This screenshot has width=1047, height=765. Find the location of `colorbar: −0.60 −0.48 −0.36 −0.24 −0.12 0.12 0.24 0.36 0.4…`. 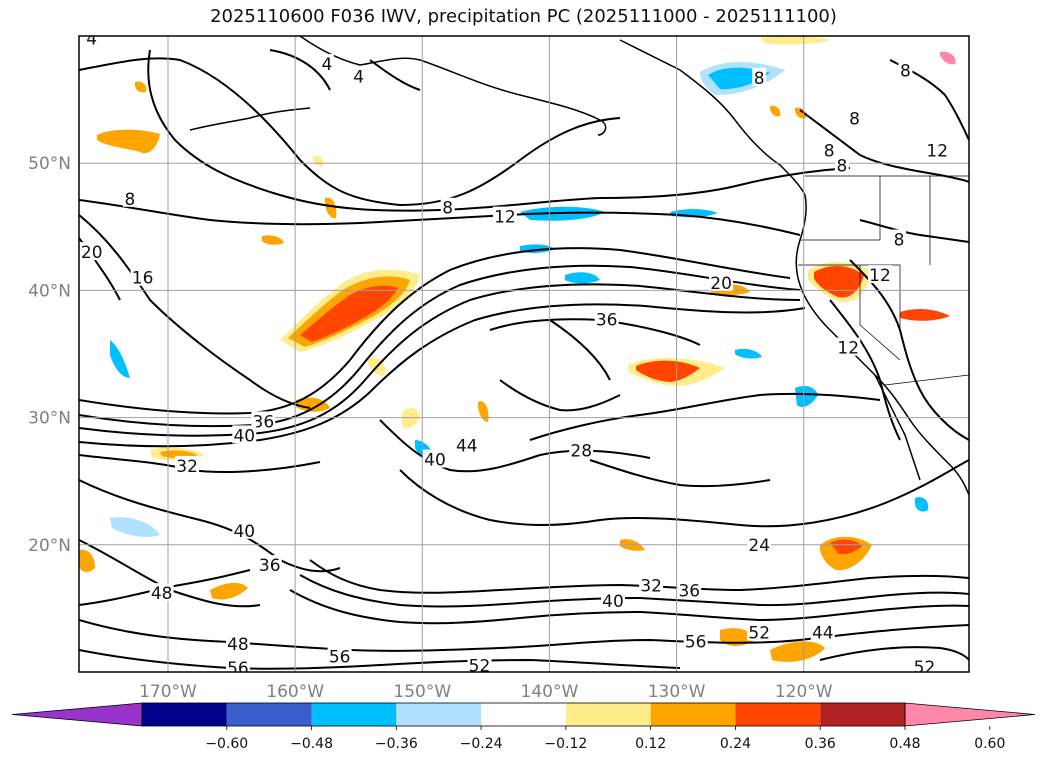

colorbar: −0.60 −0.48 −0.36 −0.24 −0.12 0.12 0.24 0.36 0.4… is located at coordinates (523, 727).